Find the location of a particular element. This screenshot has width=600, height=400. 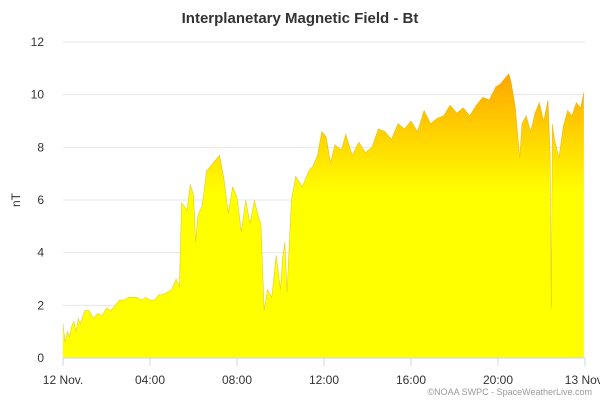

y-axis-label: nT is located at coordinates (16, 199).